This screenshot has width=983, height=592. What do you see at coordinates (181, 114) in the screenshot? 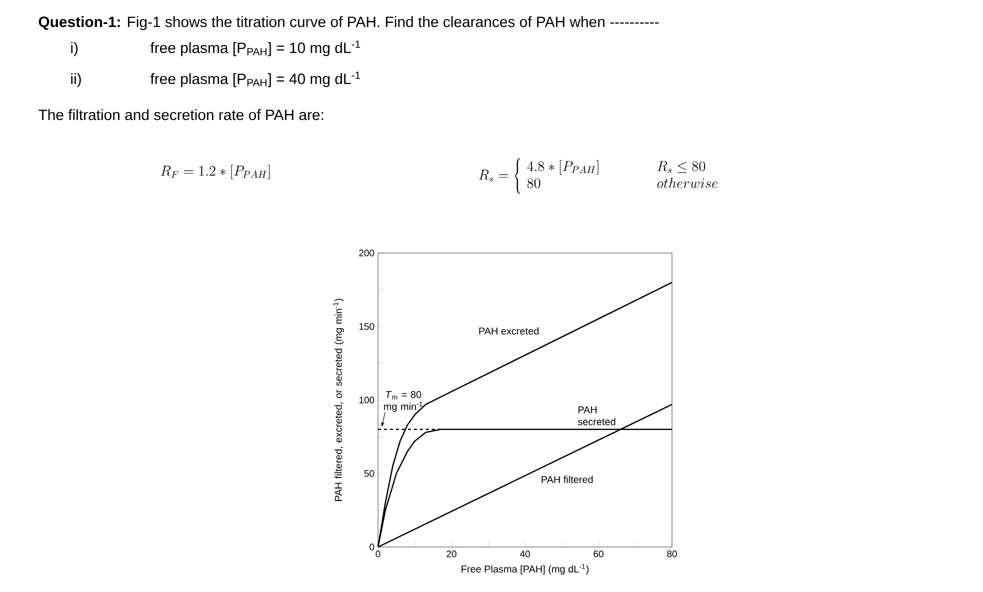
I see `text: The filtration and secretion rate of PAH are:` at bounding box center [181, 114].